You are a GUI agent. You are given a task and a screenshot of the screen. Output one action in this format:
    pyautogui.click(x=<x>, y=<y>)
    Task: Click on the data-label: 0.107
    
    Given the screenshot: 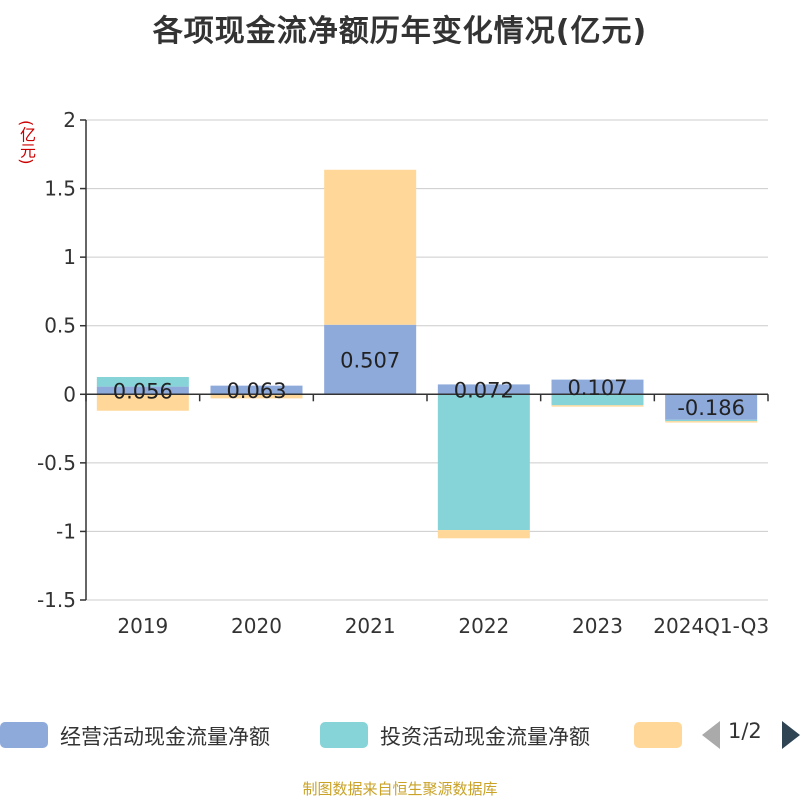 What is the action you would take?
    pyautogui.click(x=597, y=388)
    